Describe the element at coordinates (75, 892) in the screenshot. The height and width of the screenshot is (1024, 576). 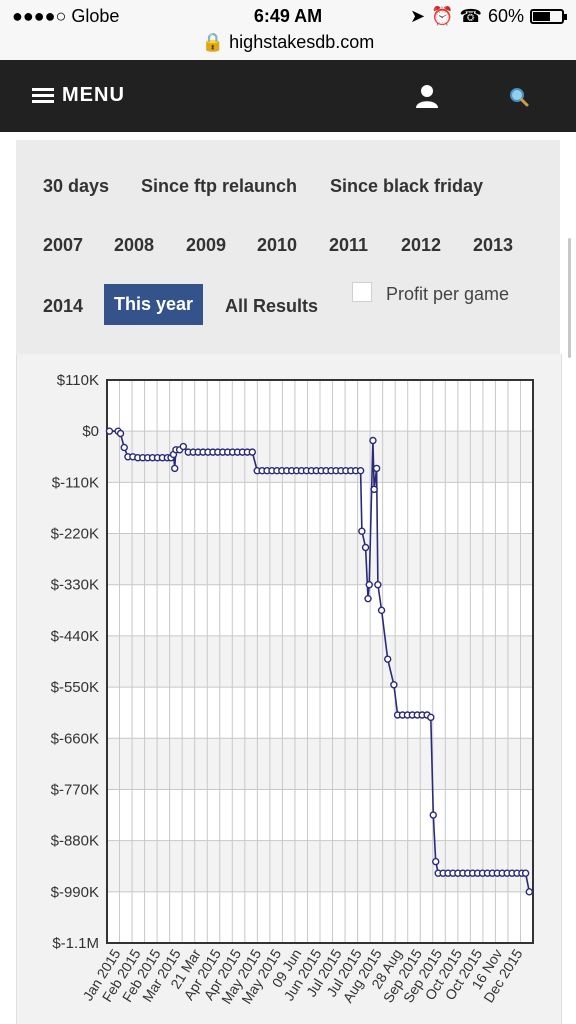
I see `y-tick-label: $-990K` at that location.